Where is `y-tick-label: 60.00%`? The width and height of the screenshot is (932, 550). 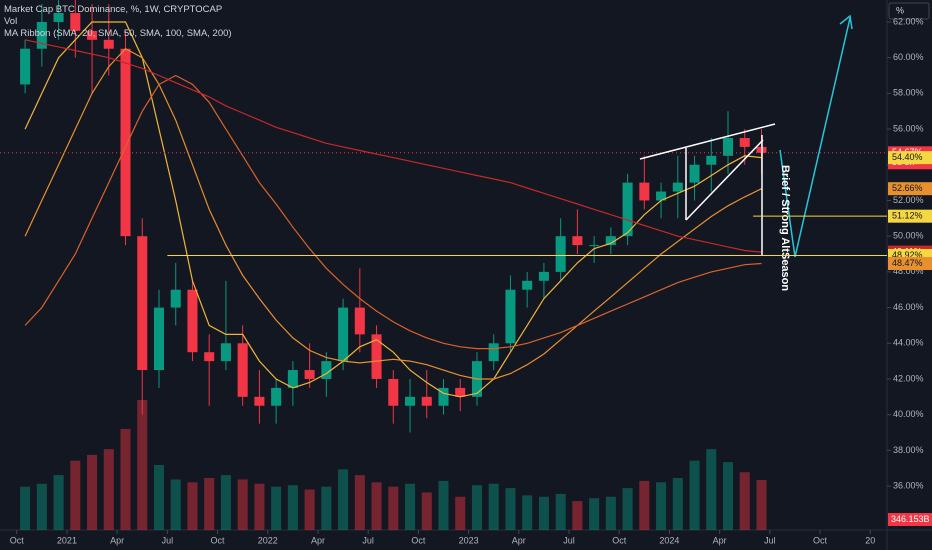 y-tick-label: 60.00% is located at coordinates (908, 57).